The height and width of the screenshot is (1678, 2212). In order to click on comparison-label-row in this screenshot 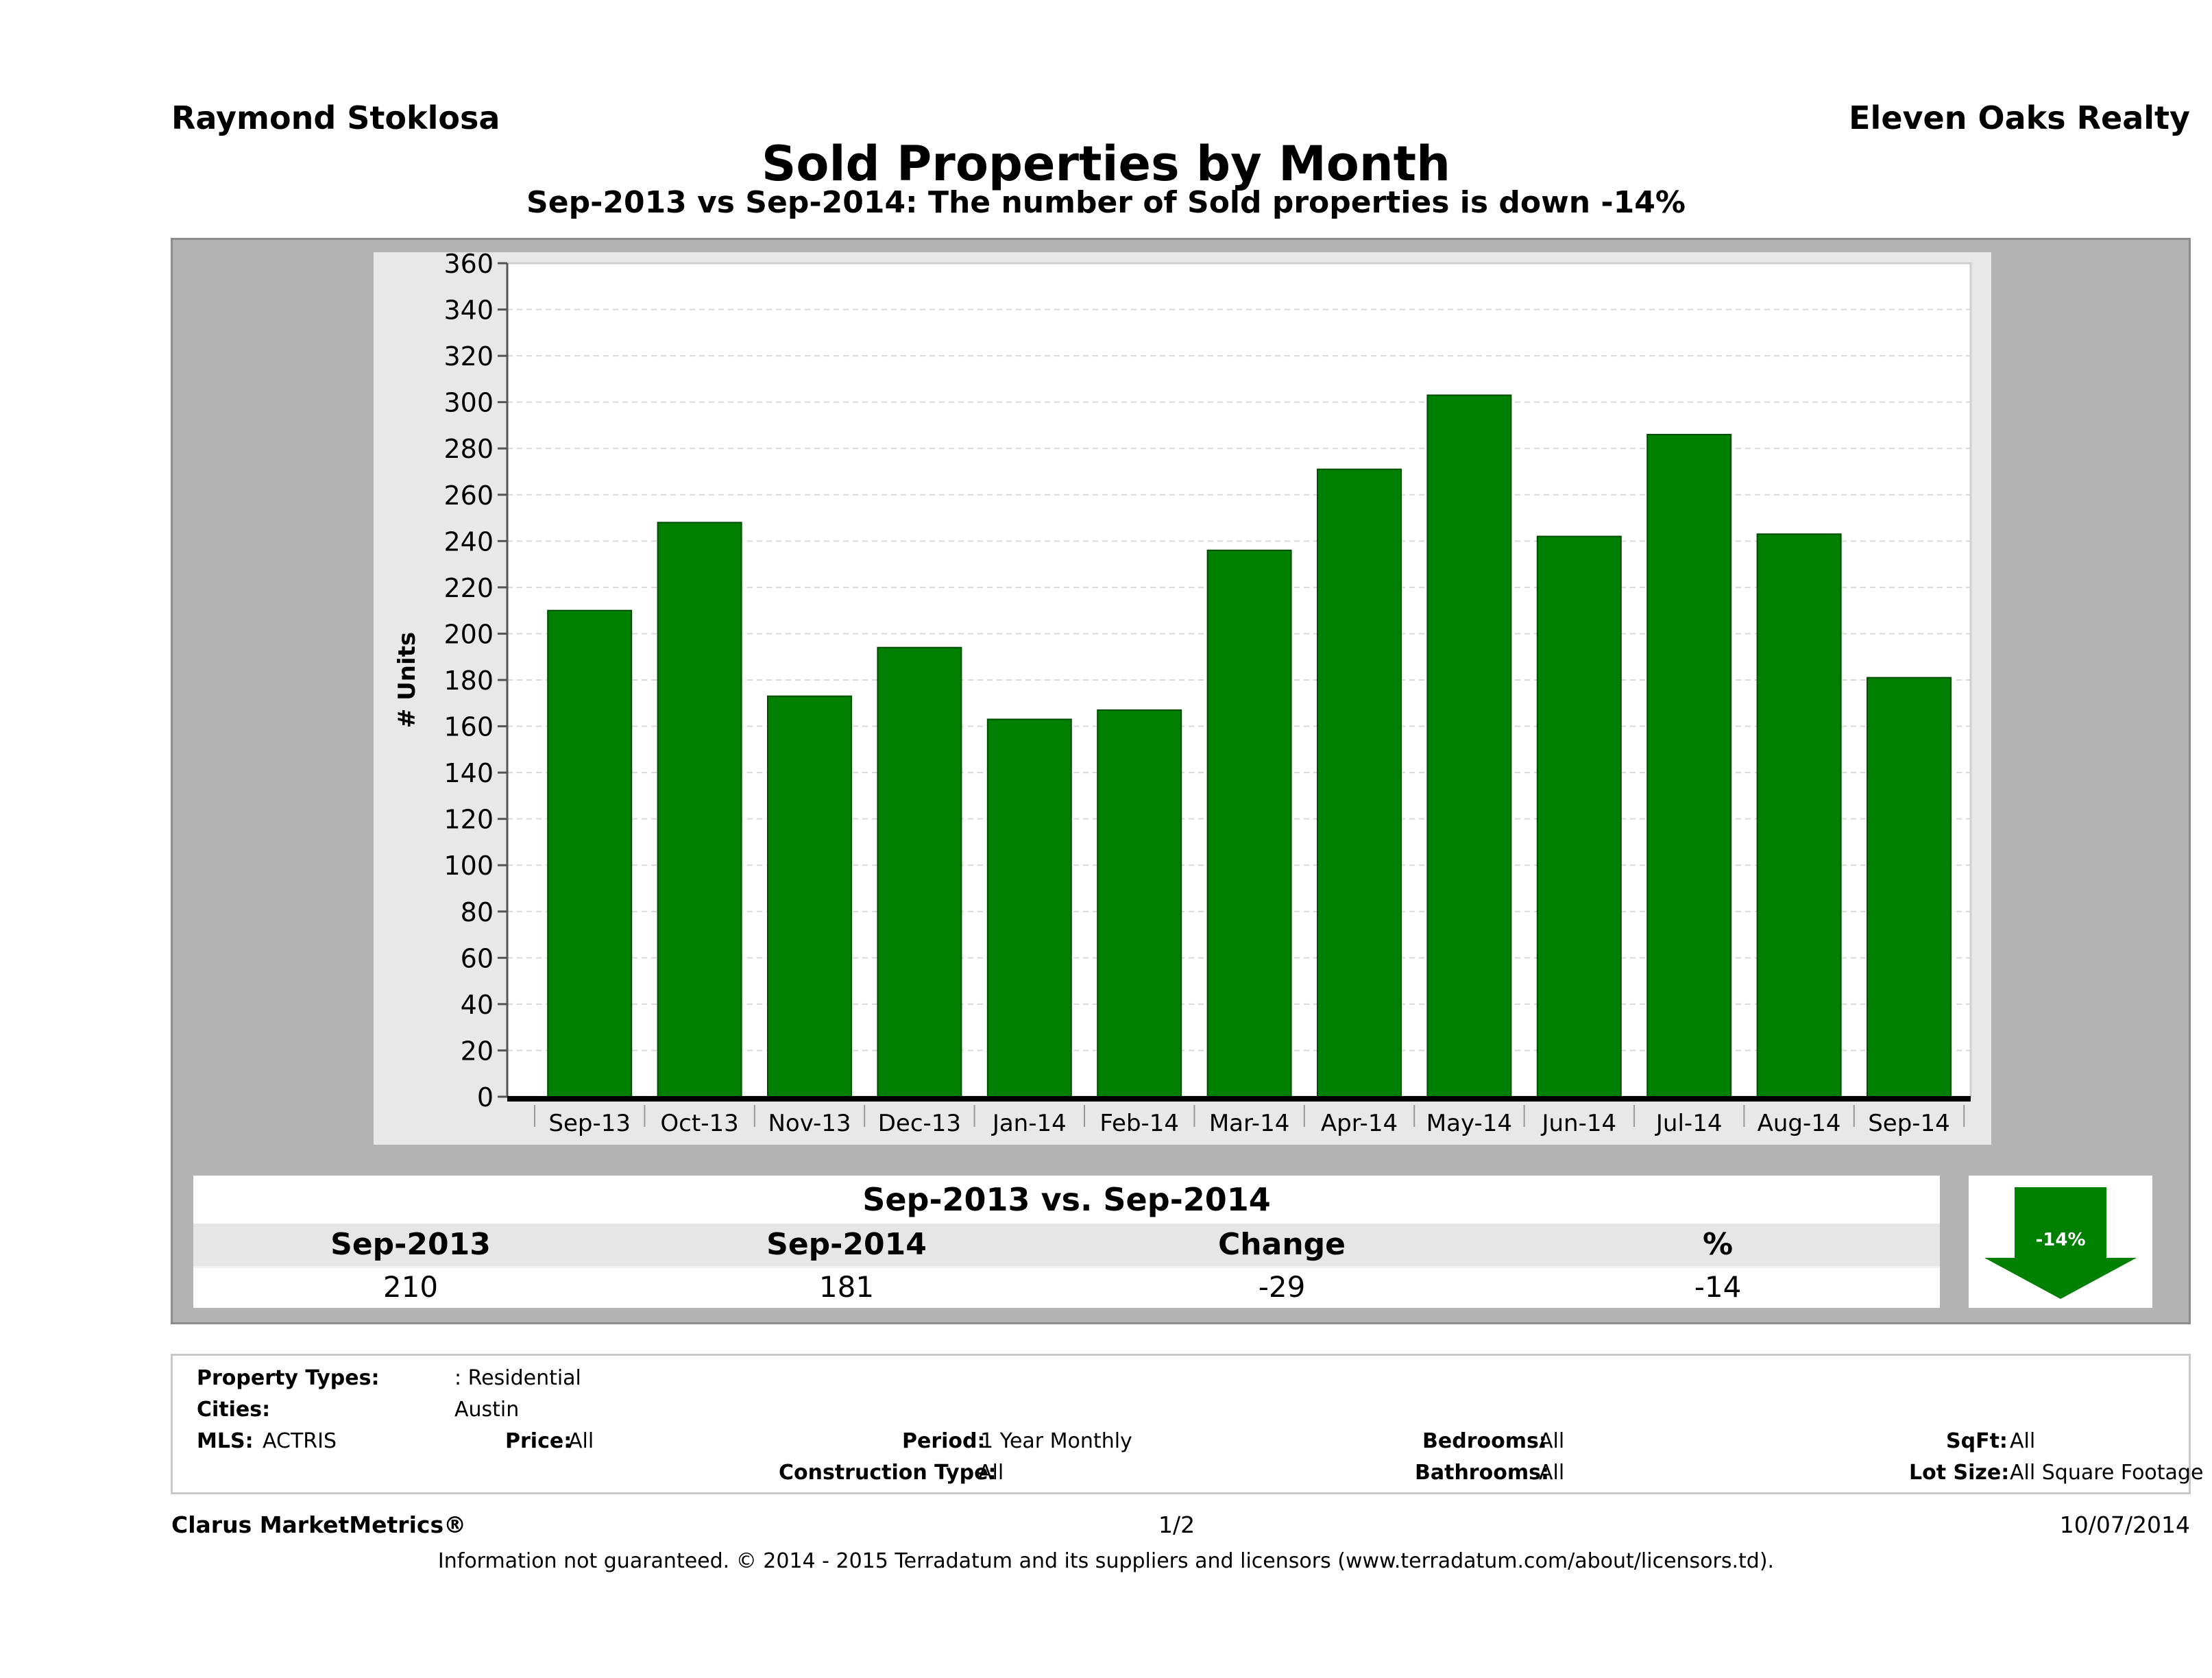, I will do `click(1066, 1245)`.